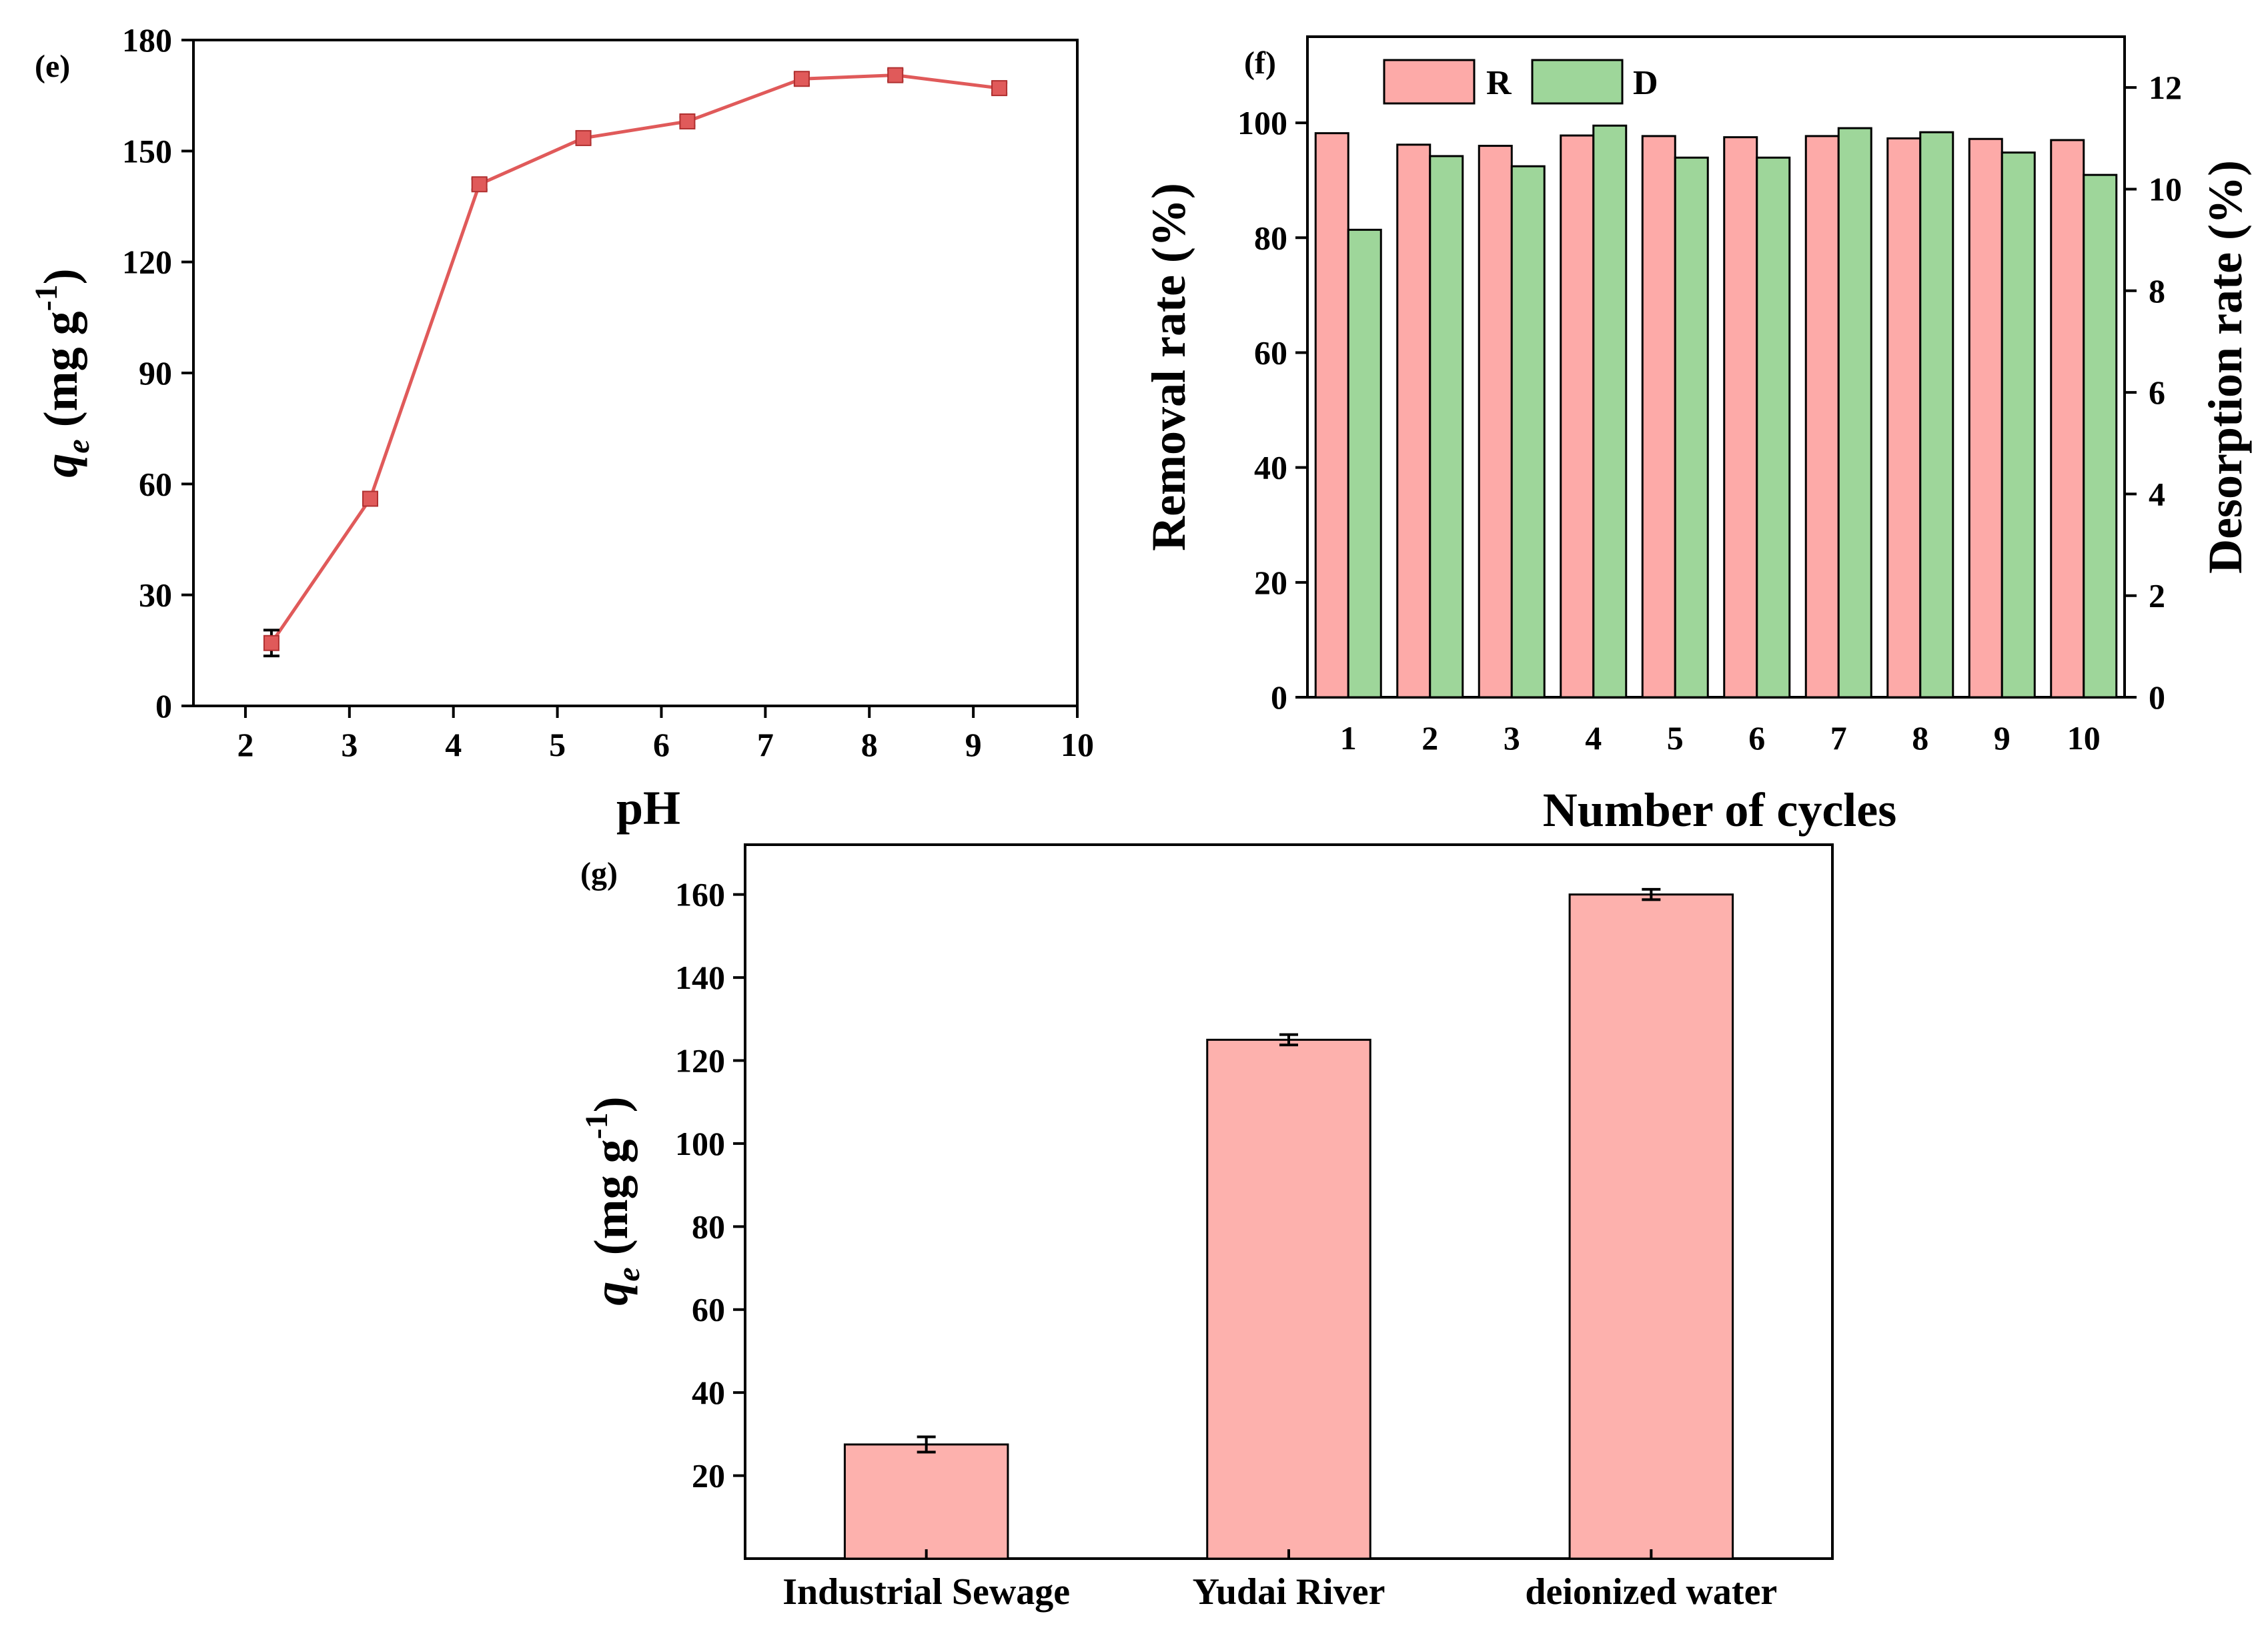  I want to click on panel-f-right-y-ticks: 0 2 4 6 8 10 12, so click(2154, 392).